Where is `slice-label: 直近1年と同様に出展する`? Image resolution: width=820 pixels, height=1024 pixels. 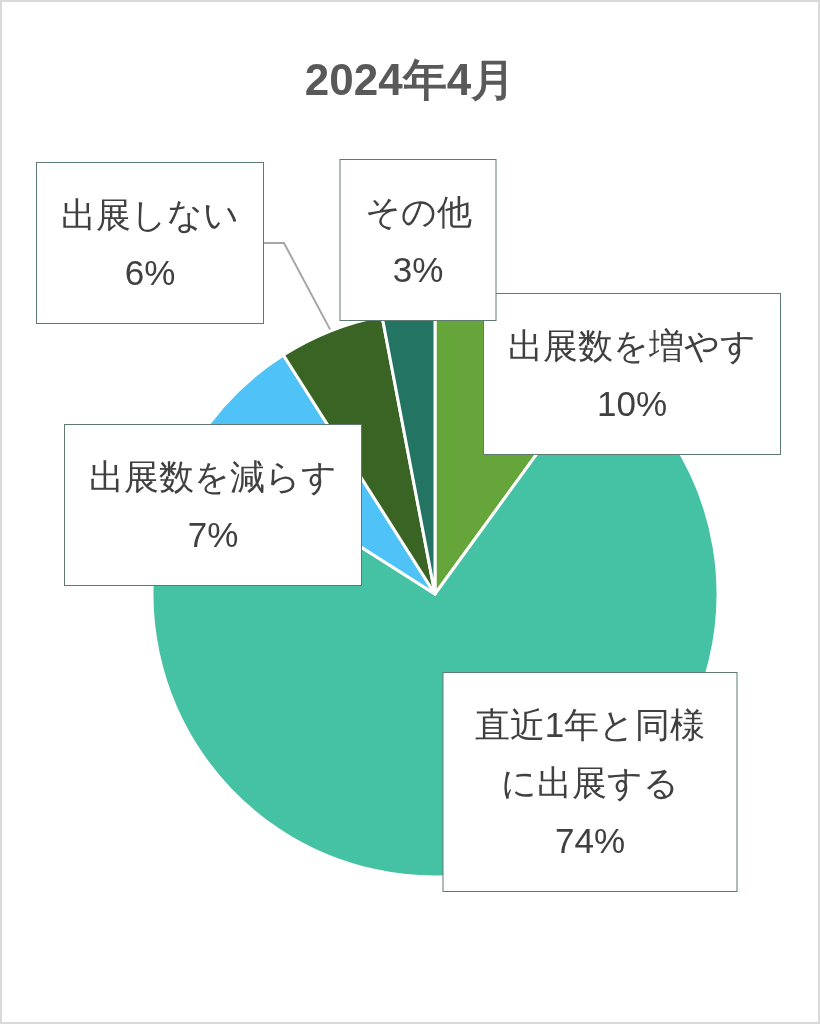
slice-label: 直近1年と同様に出展する is located at coordinates (590, 753).